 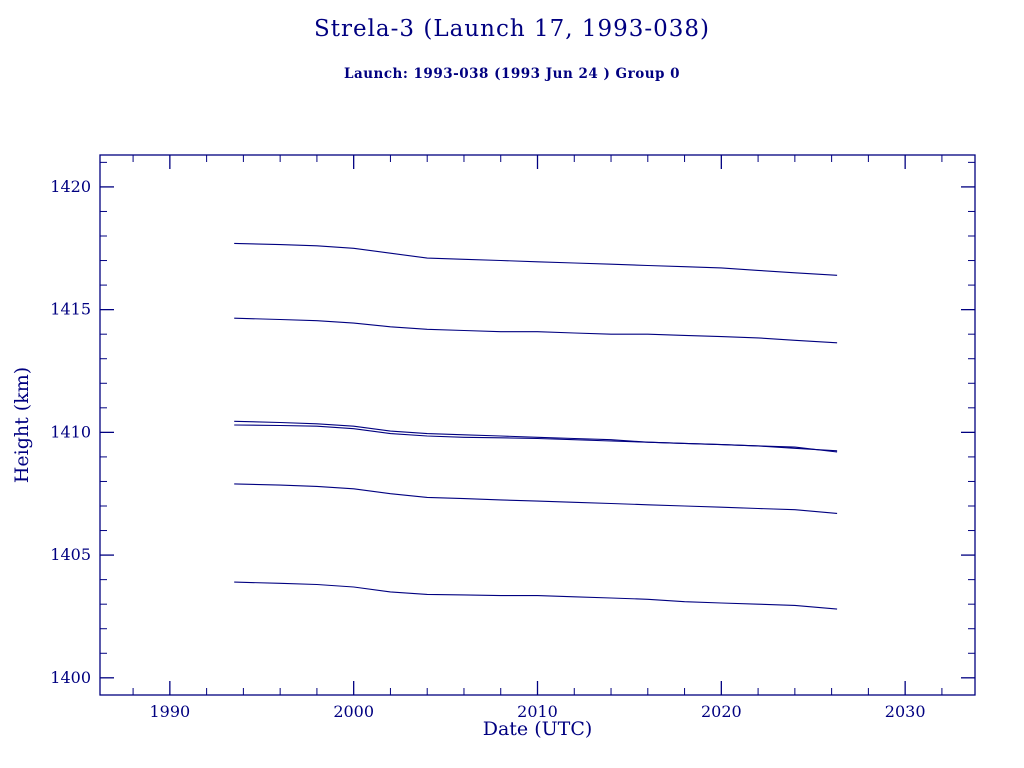 I want to click on y-tick-label: 1400, so click(x=70, y=677).